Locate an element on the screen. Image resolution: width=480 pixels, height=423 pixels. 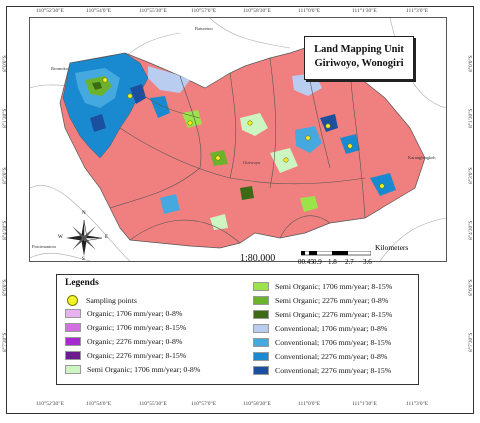
legend-item: Semi Organic; 2276 mm/year; 0-8% is located at coordinates (320, 300).